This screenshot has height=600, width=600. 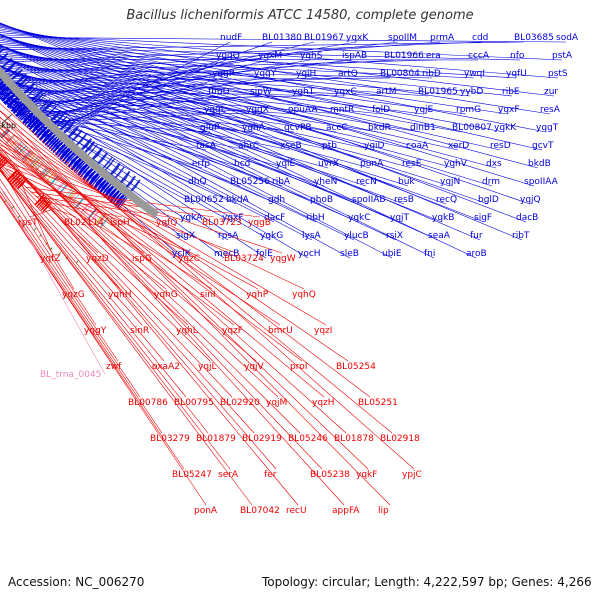 What do you see at coordinates (312, 236) in the screenshot?
I see `forward-gene-label: lysA` at bounding box center [312, 236].